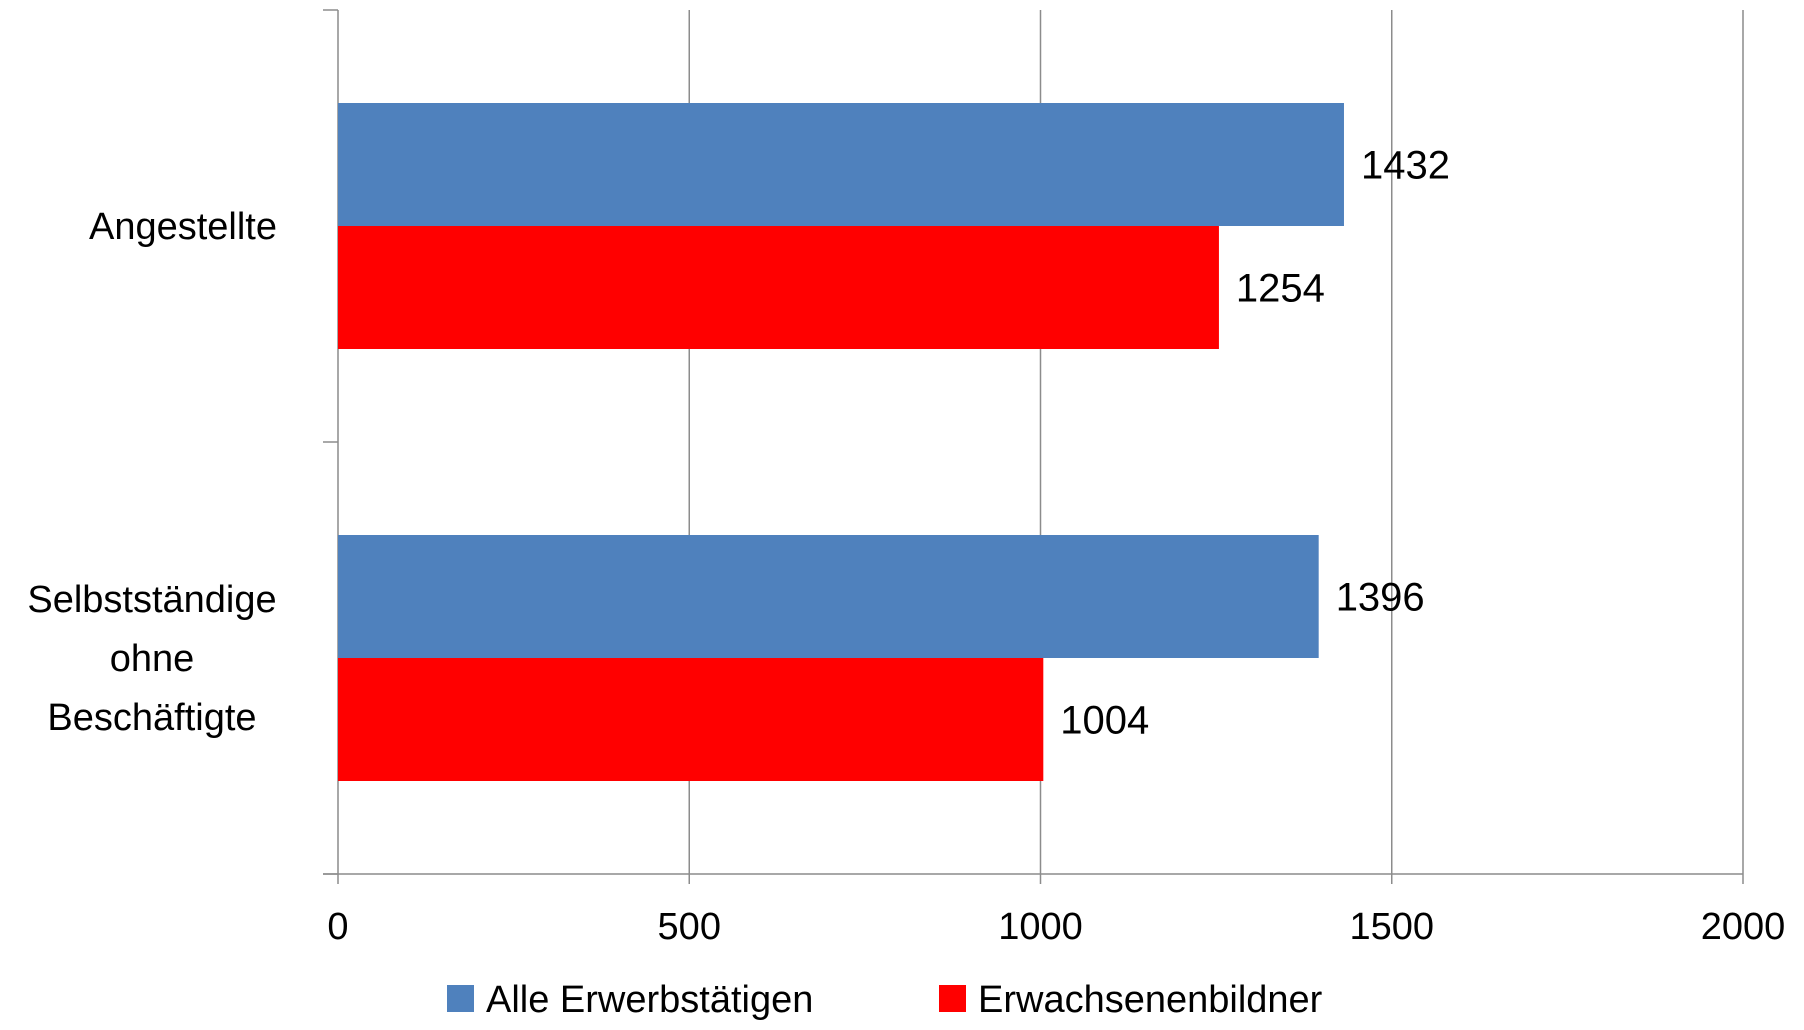  What do you see at coordinates (689, 927) in the screenshot?
I see `x-tick-label: 500` at bounding box center [689, 927].